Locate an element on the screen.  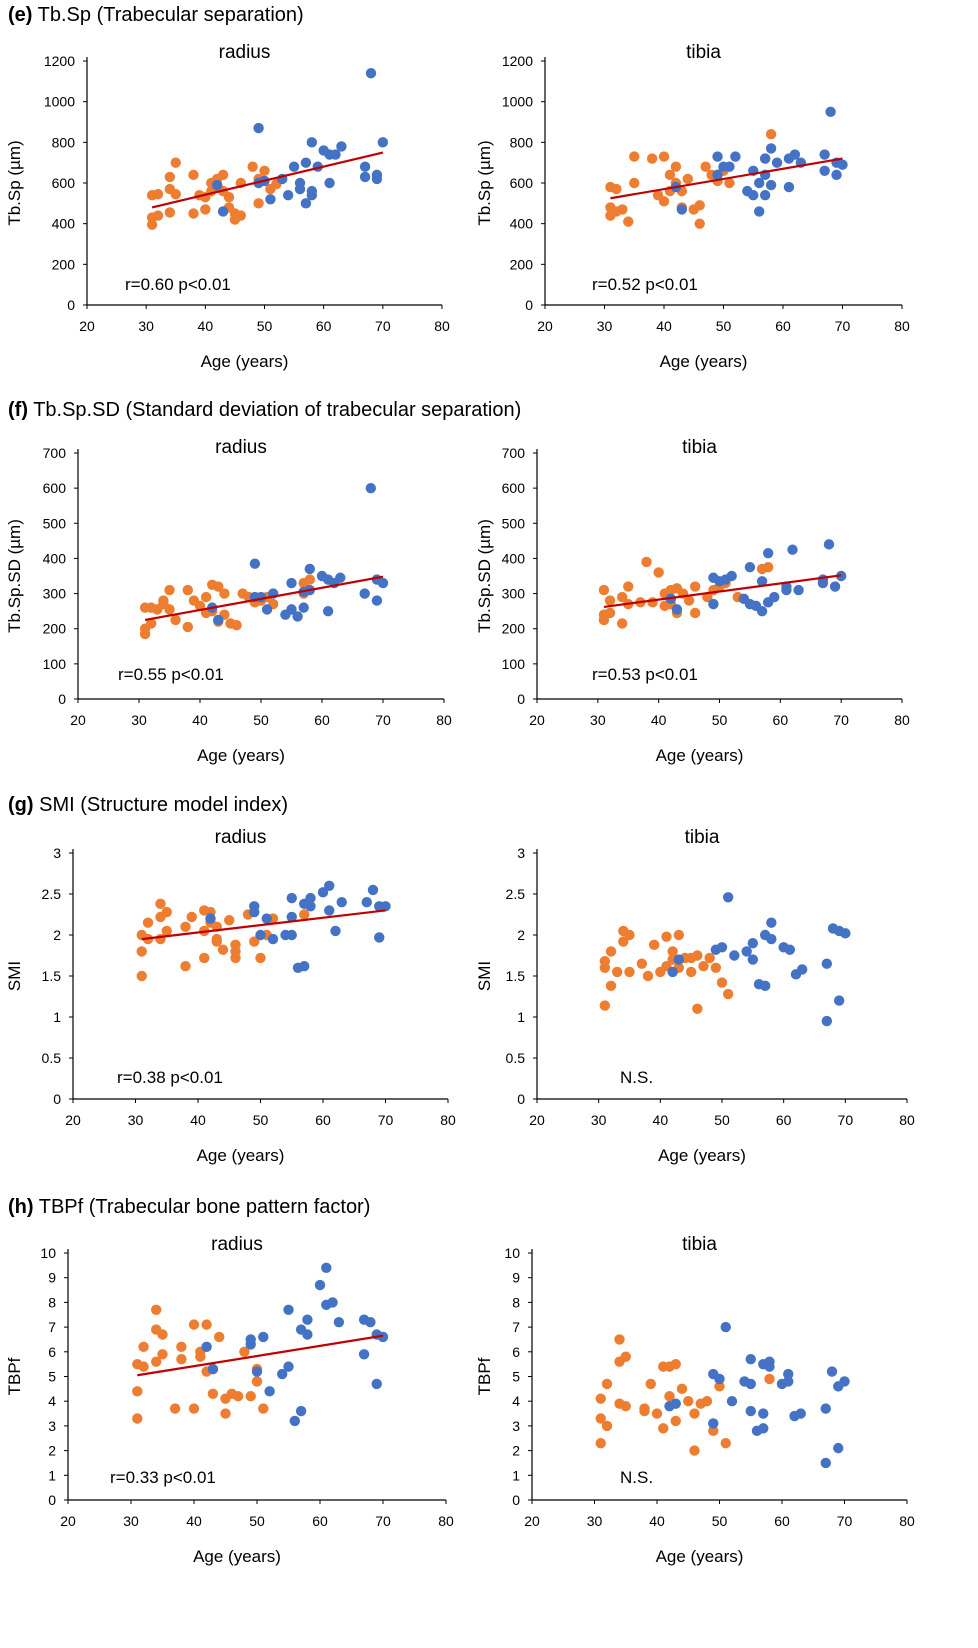
y-tick-label: 1 is located at coordinates (52, 1475).